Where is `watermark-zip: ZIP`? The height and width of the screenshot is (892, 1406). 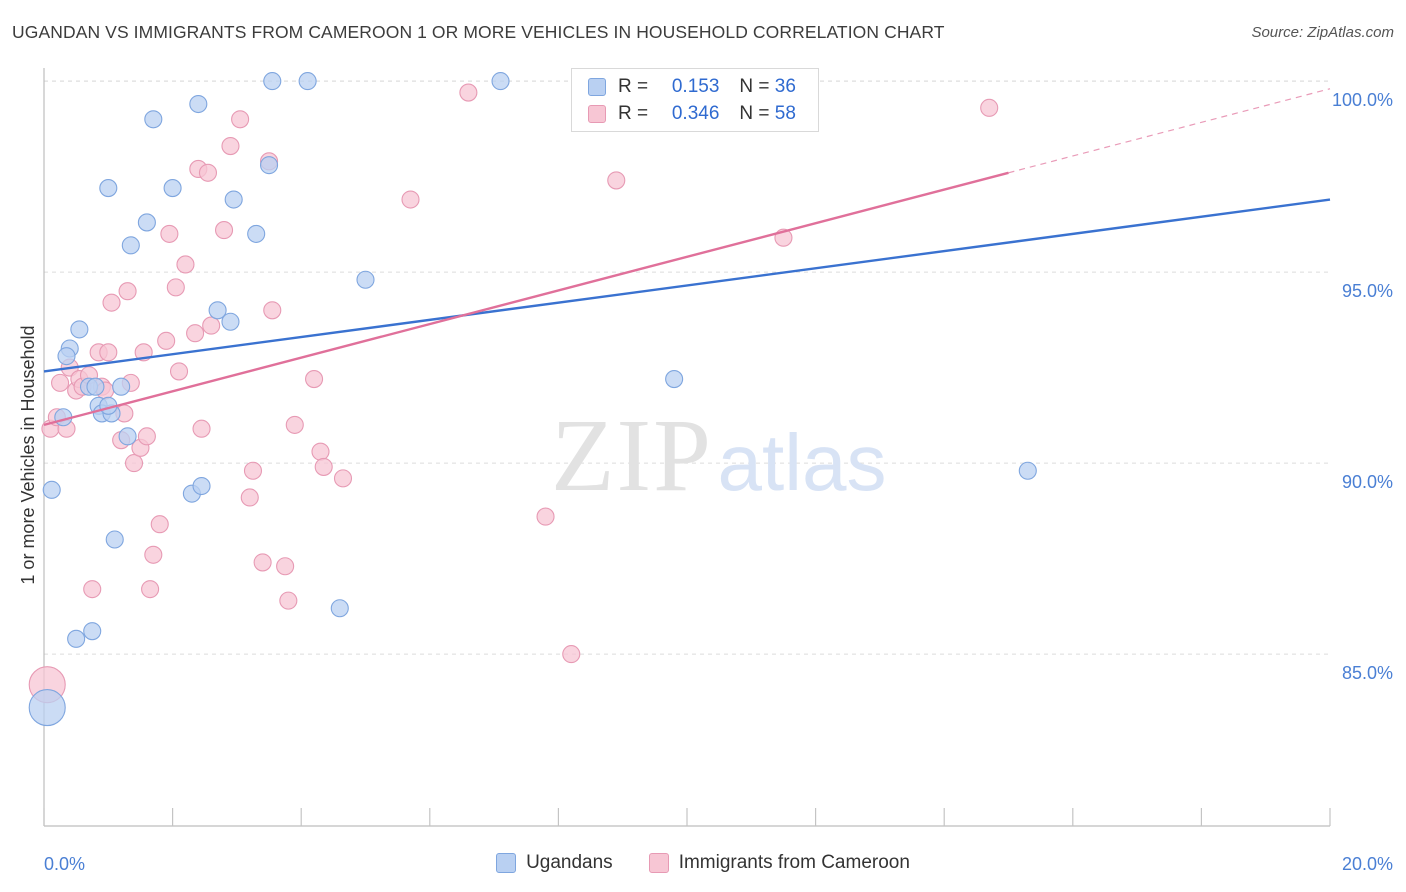
watermark-zip: ZIP is located at coordinates (632, 455).